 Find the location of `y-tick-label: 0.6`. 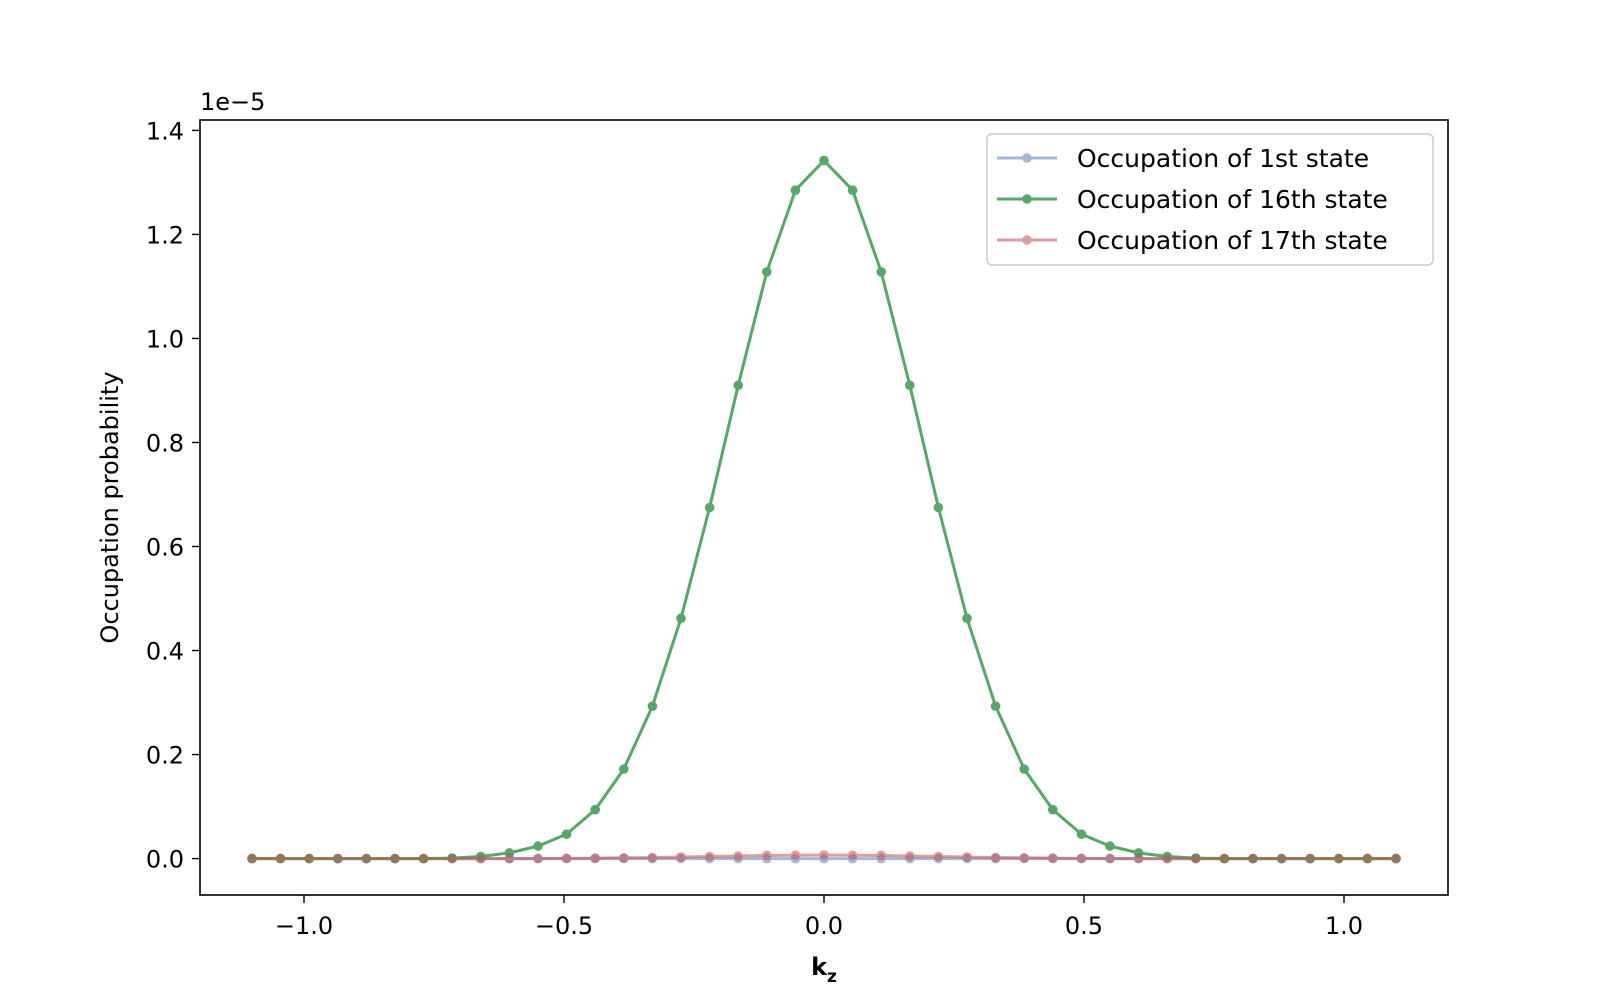

y-tick-label: 0.6 is located at coordinates (165, 548).